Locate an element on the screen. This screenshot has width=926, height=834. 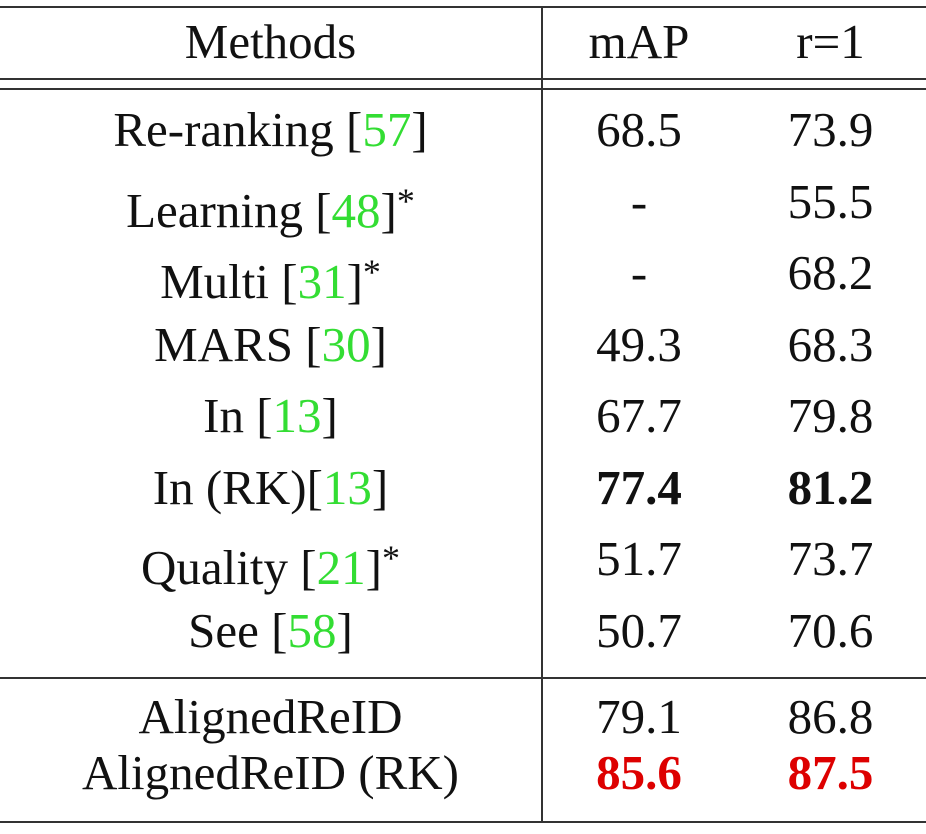
r1-value: 73.7 is located at coordinates (830, 558).